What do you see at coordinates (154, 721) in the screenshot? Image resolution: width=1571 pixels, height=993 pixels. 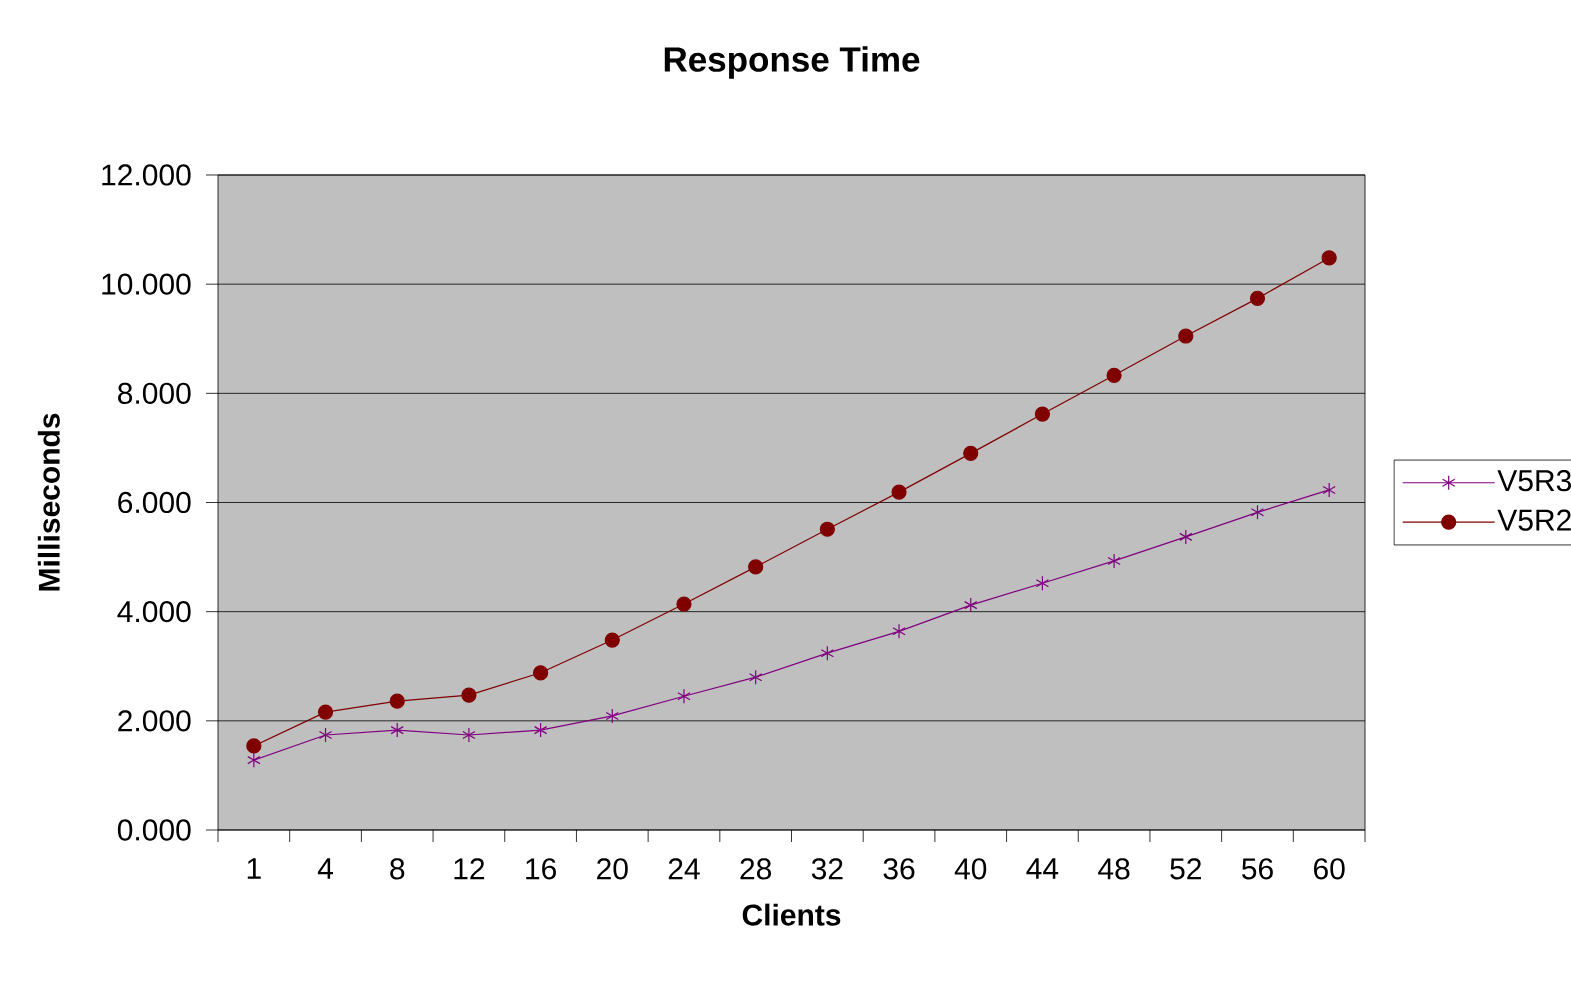 I see `y-tick-label: 2.000` at bounding box center [154, 721].